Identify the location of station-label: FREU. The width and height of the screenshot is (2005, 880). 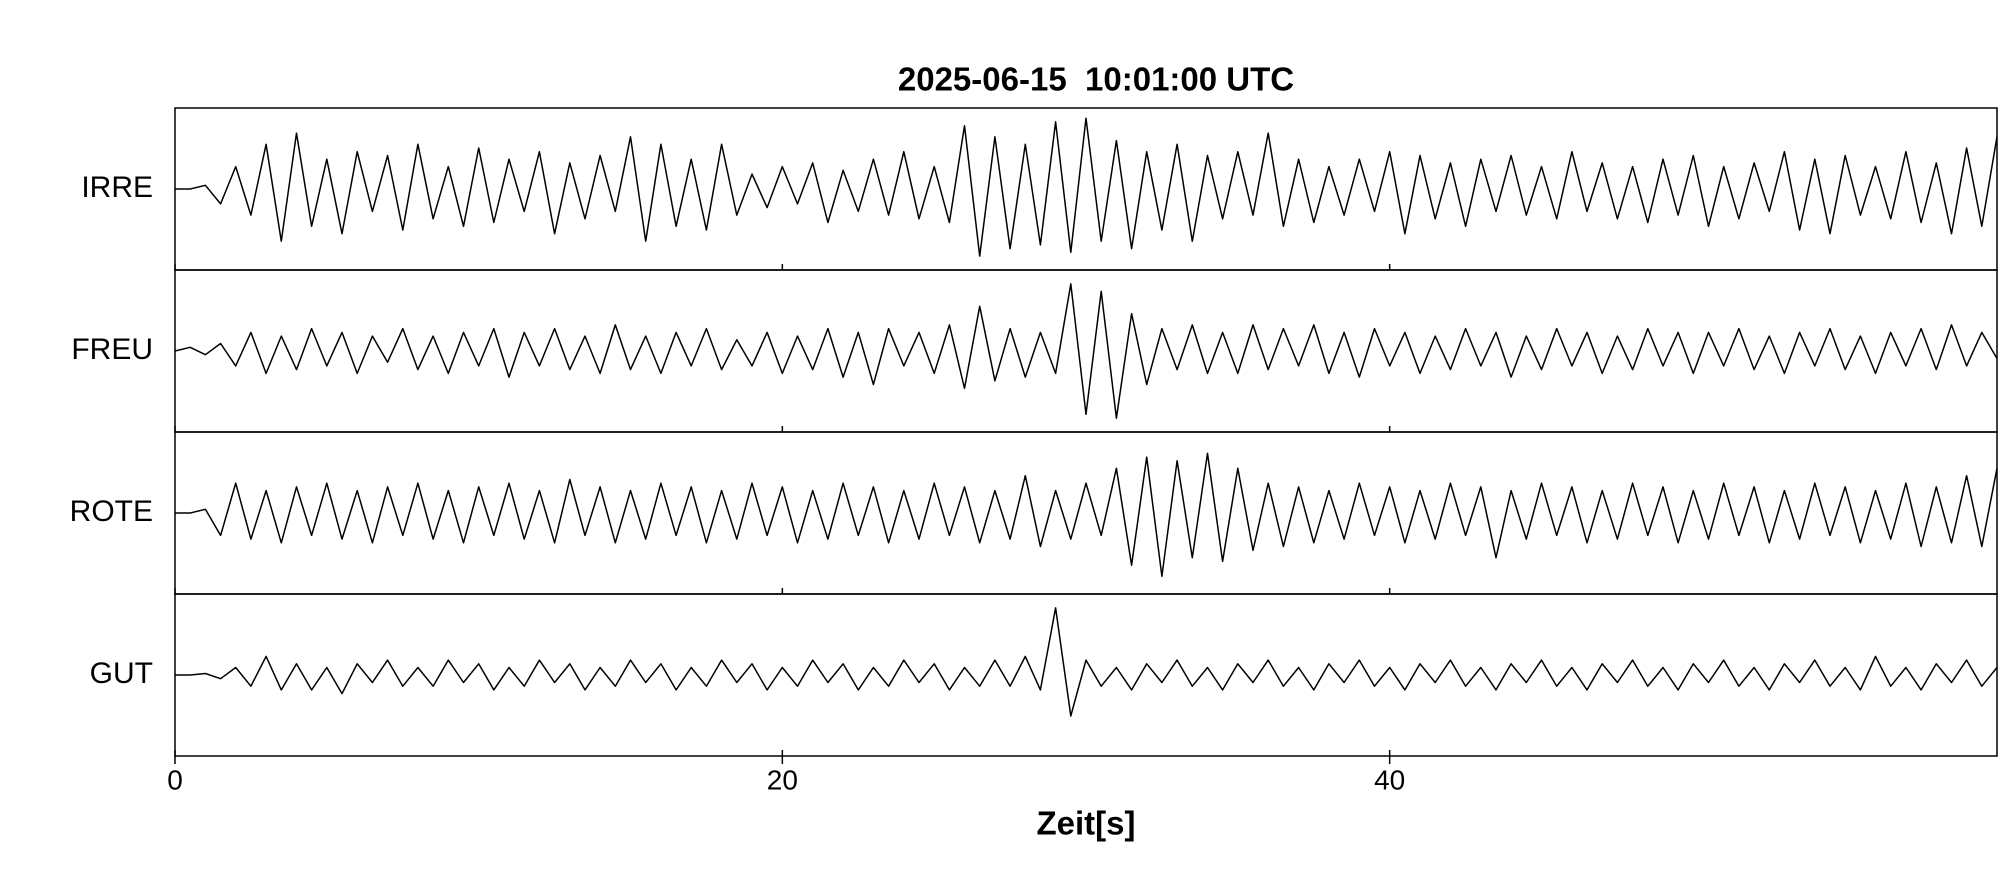
(112, 349).